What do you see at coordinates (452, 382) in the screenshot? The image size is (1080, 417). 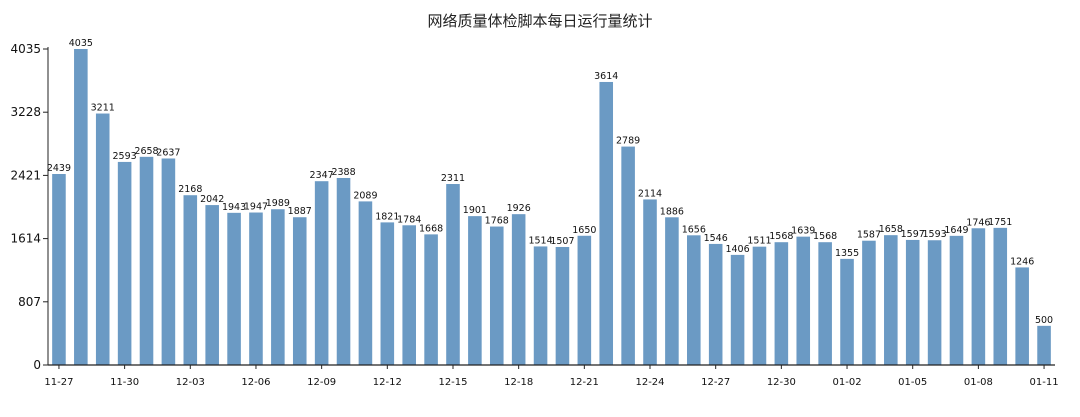 I see `x-tick-label: 12-15` at bounding box center [452, 382].